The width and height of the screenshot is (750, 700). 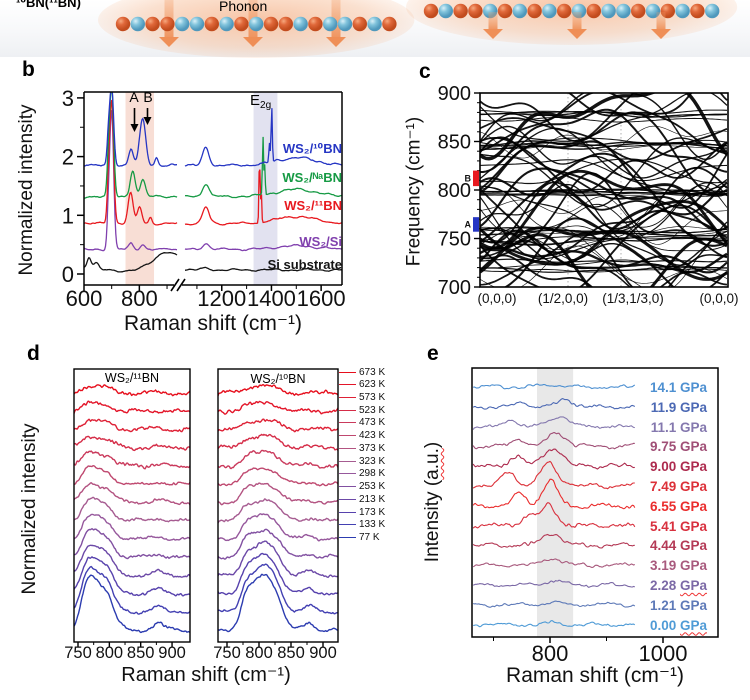 I want to click on panel-e-pressure-label-5: 7.49 GPa, so click(x=678, y=486).